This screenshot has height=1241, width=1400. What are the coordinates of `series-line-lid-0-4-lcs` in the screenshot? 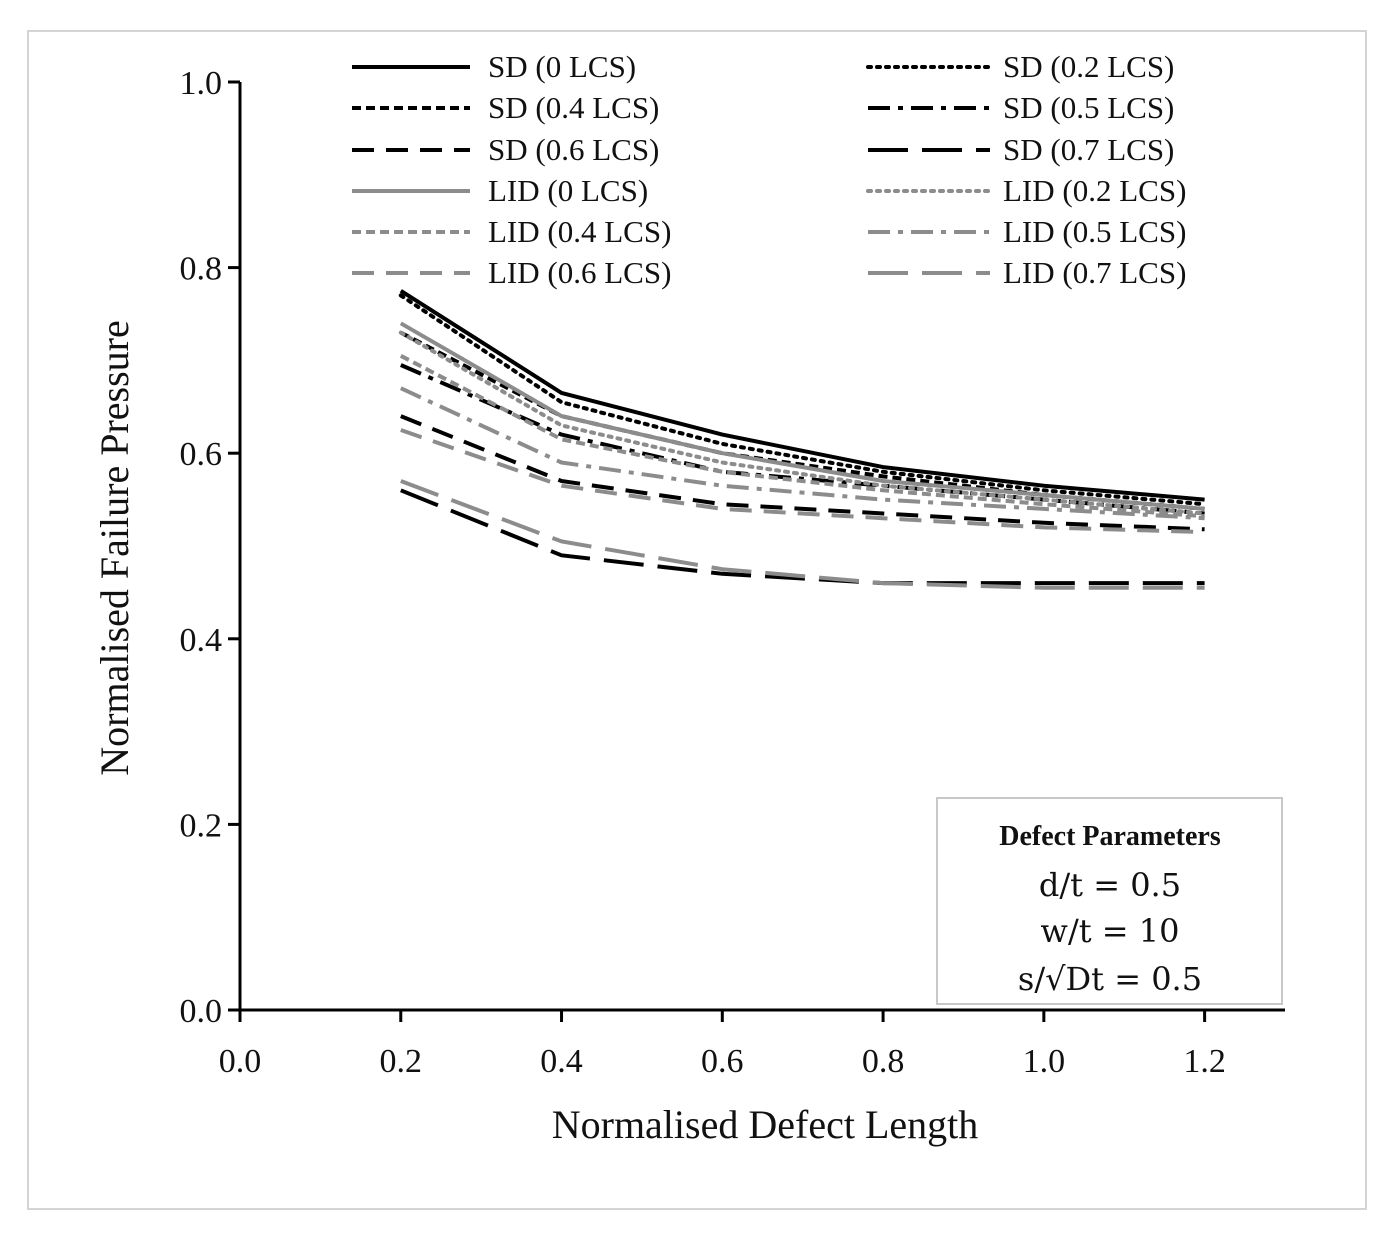 It's located at (802, 436).